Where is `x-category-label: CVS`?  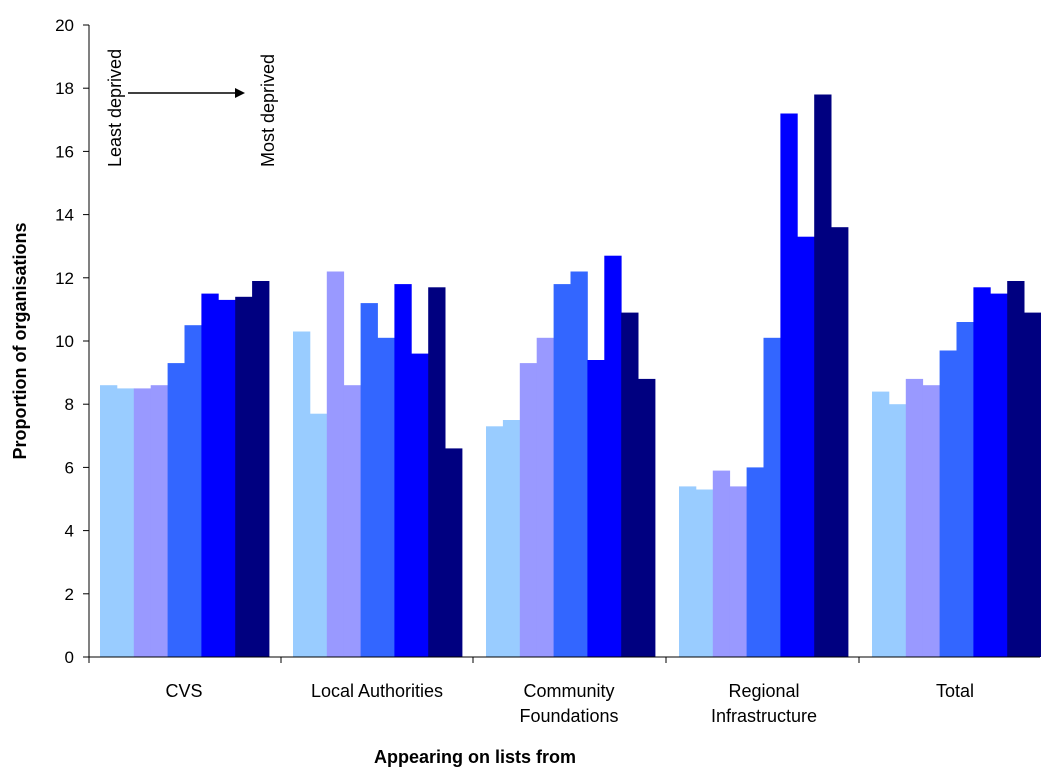 x-category-label: CVS is located at coordinates (183, 691).